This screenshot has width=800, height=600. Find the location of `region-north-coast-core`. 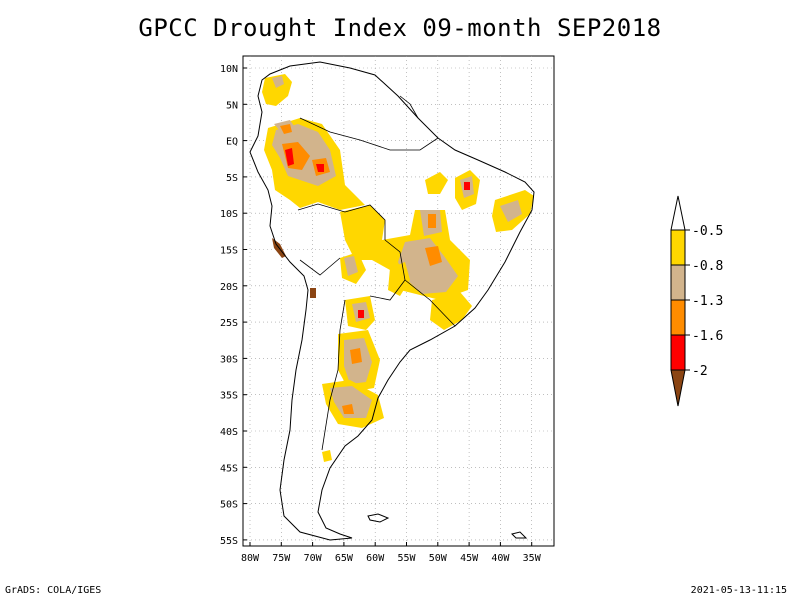

region-north-coast-core is located at coordinates (278, 82).